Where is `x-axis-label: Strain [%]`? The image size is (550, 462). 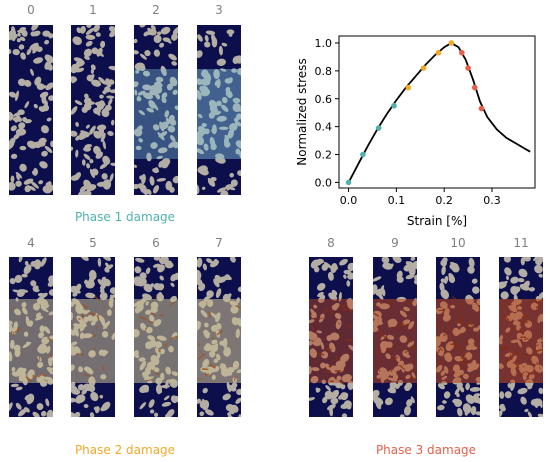
x-axis-label: Strain [%] is located at coordinates (437, 221).